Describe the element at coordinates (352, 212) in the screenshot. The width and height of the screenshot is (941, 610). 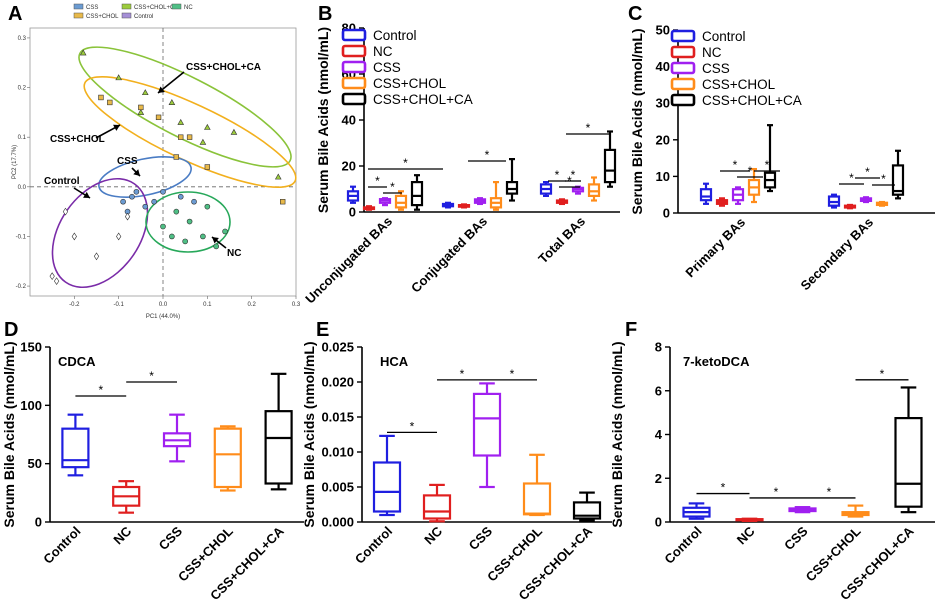
I see `panel-b-y-tick-label: 0` at that location.